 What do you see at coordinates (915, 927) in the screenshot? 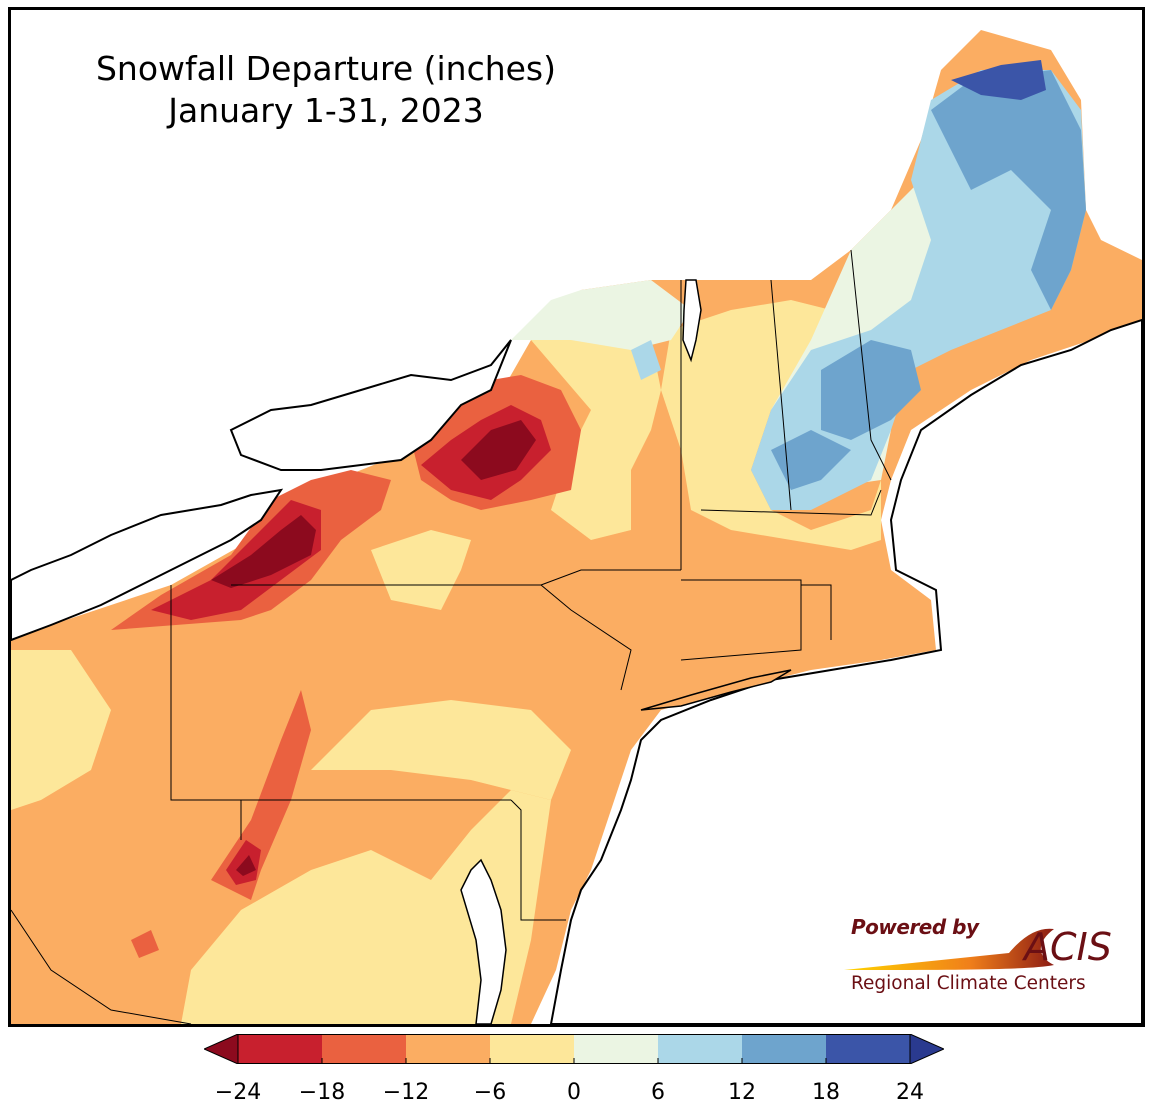
I see `logo-powered-by: Powered by` at bounding box center [915, 927].